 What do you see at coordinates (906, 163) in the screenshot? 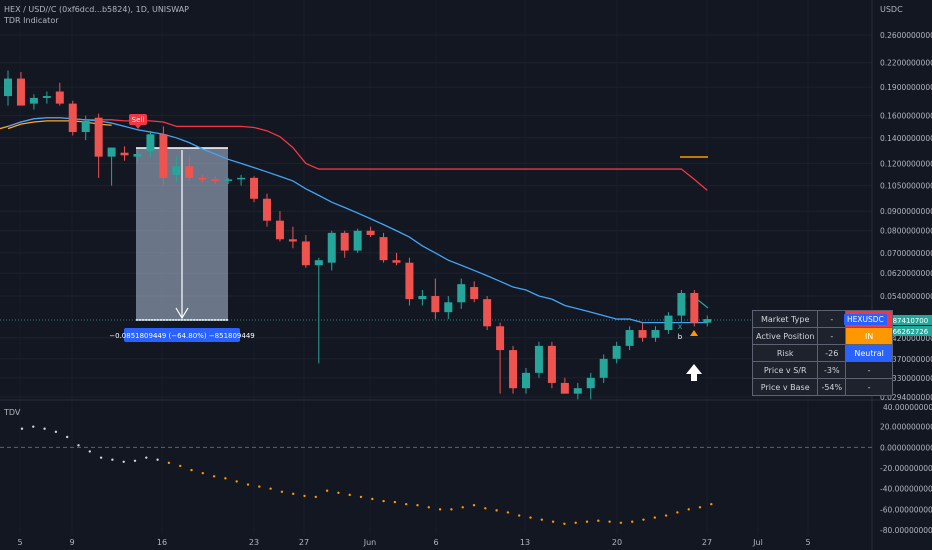
I see `price-tick: 0.1200000000` at bounding box center [906, 163].